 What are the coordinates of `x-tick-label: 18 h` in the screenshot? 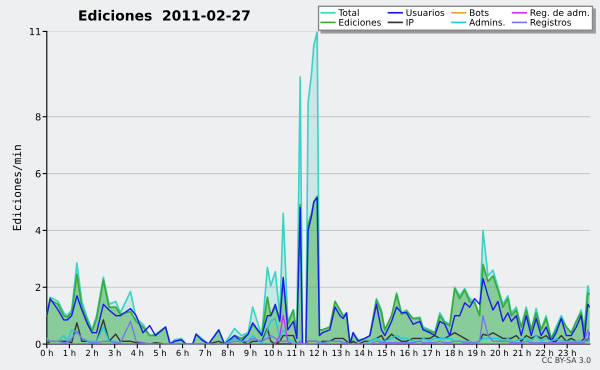 It's located at (454, 353).